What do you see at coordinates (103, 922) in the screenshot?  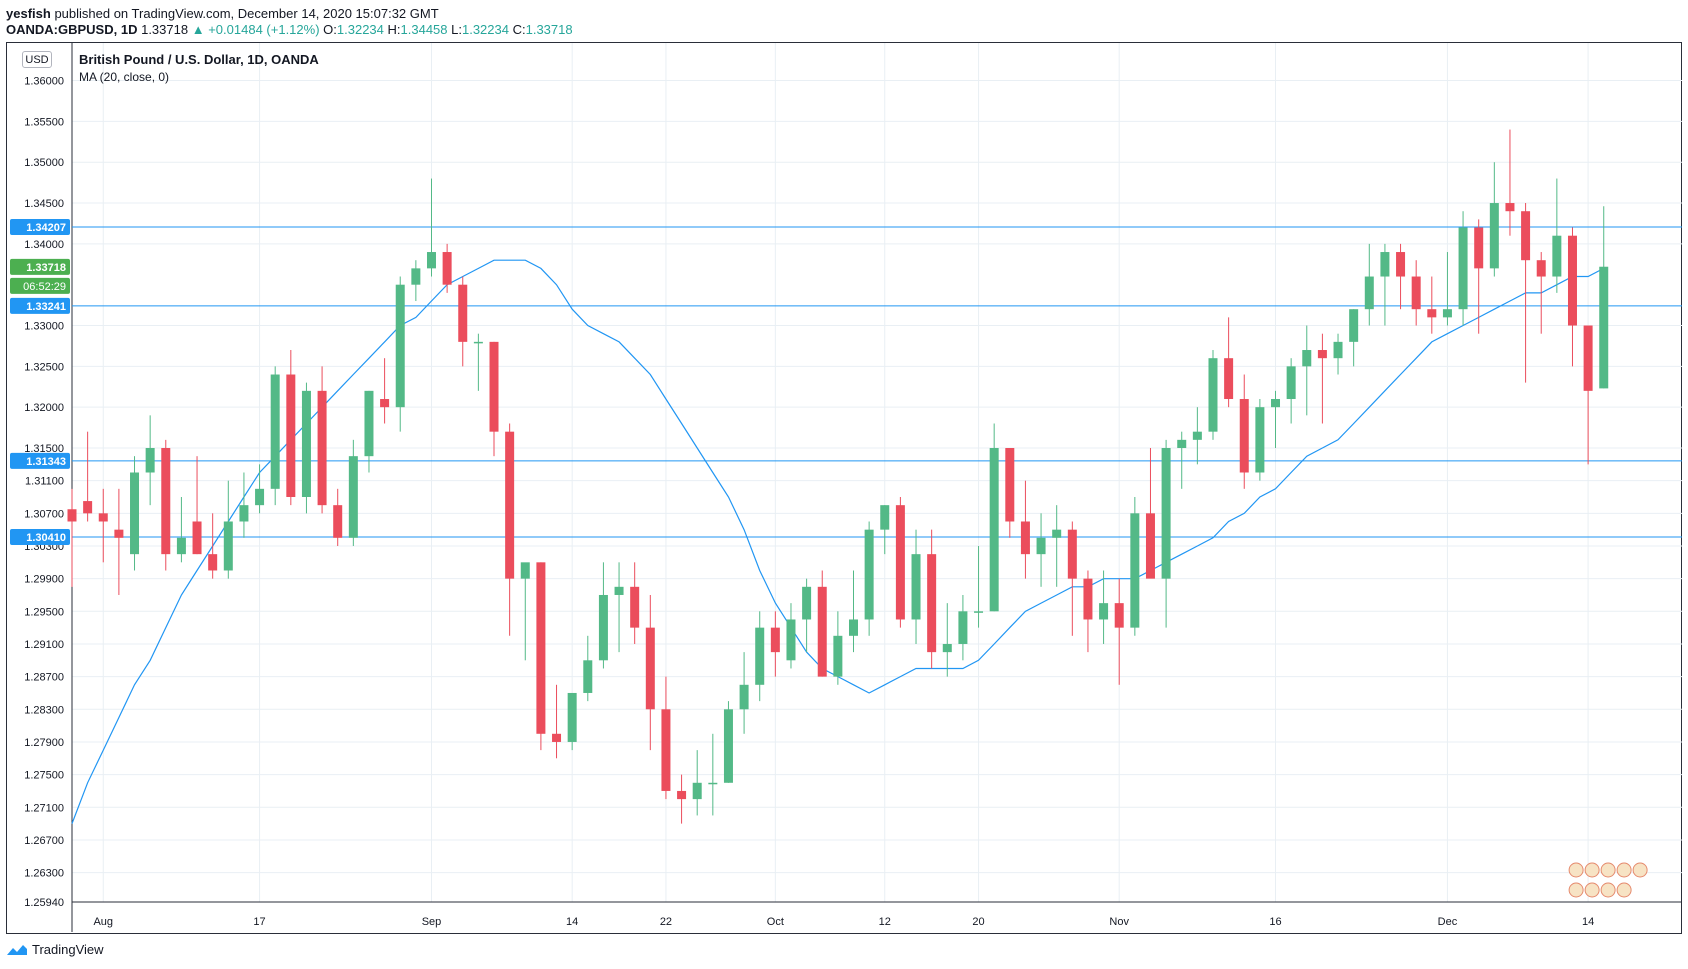 I see `x-tick-label: Aug` at bounding box center [103, 922].